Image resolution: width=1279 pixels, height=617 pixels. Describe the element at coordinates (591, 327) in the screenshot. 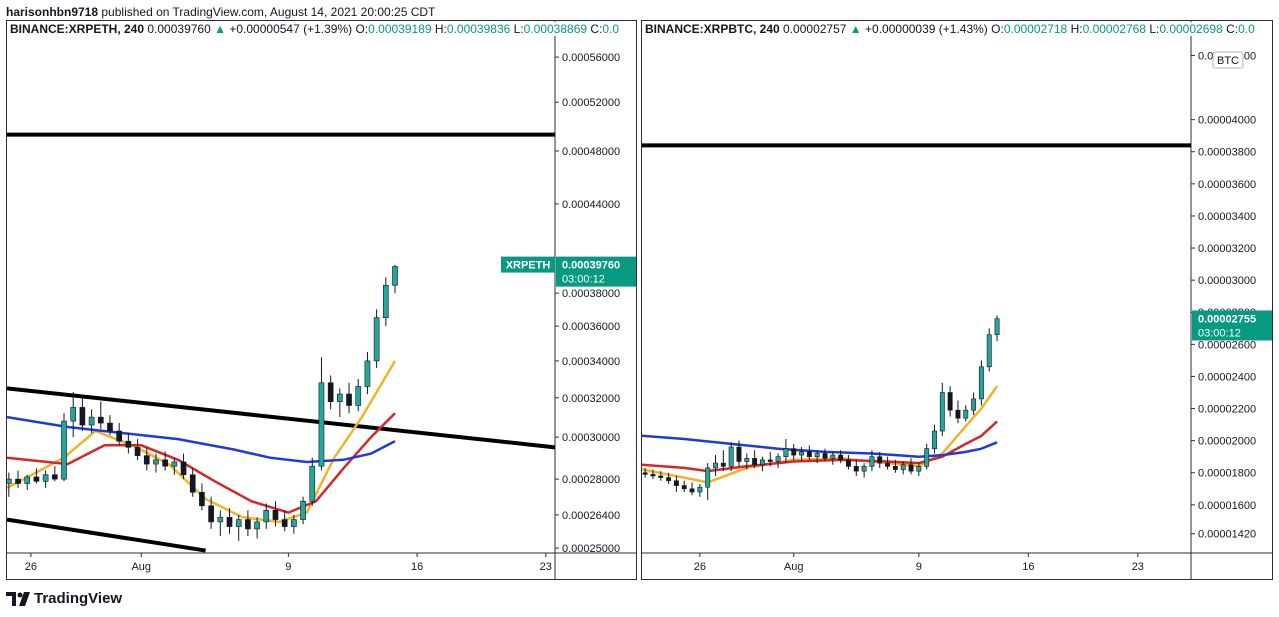

I see `y-tick-label: 0.00036000` at that location.